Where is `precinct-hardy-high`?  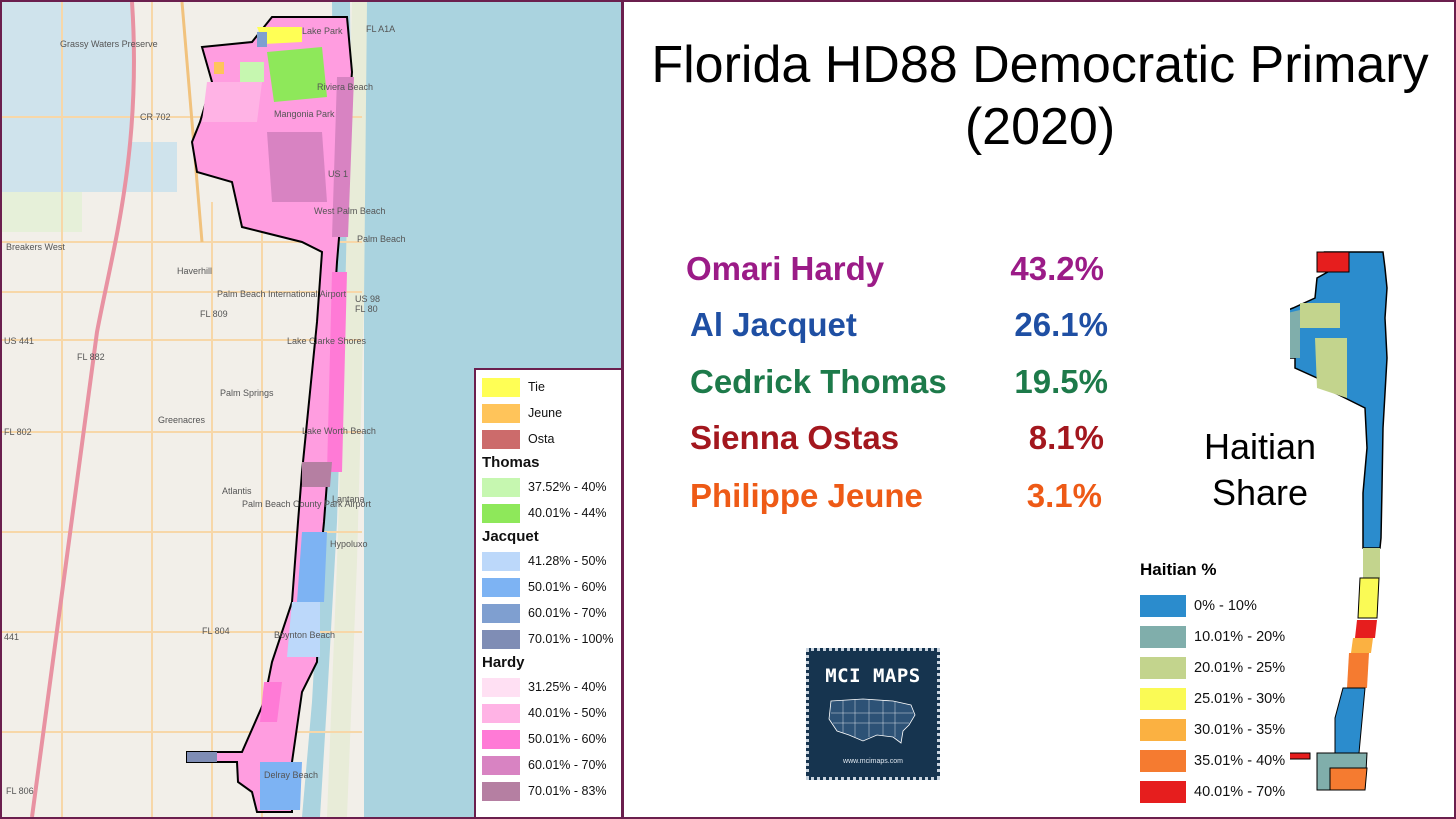 precinct-hardy-high is located at coordinates (317, 474).